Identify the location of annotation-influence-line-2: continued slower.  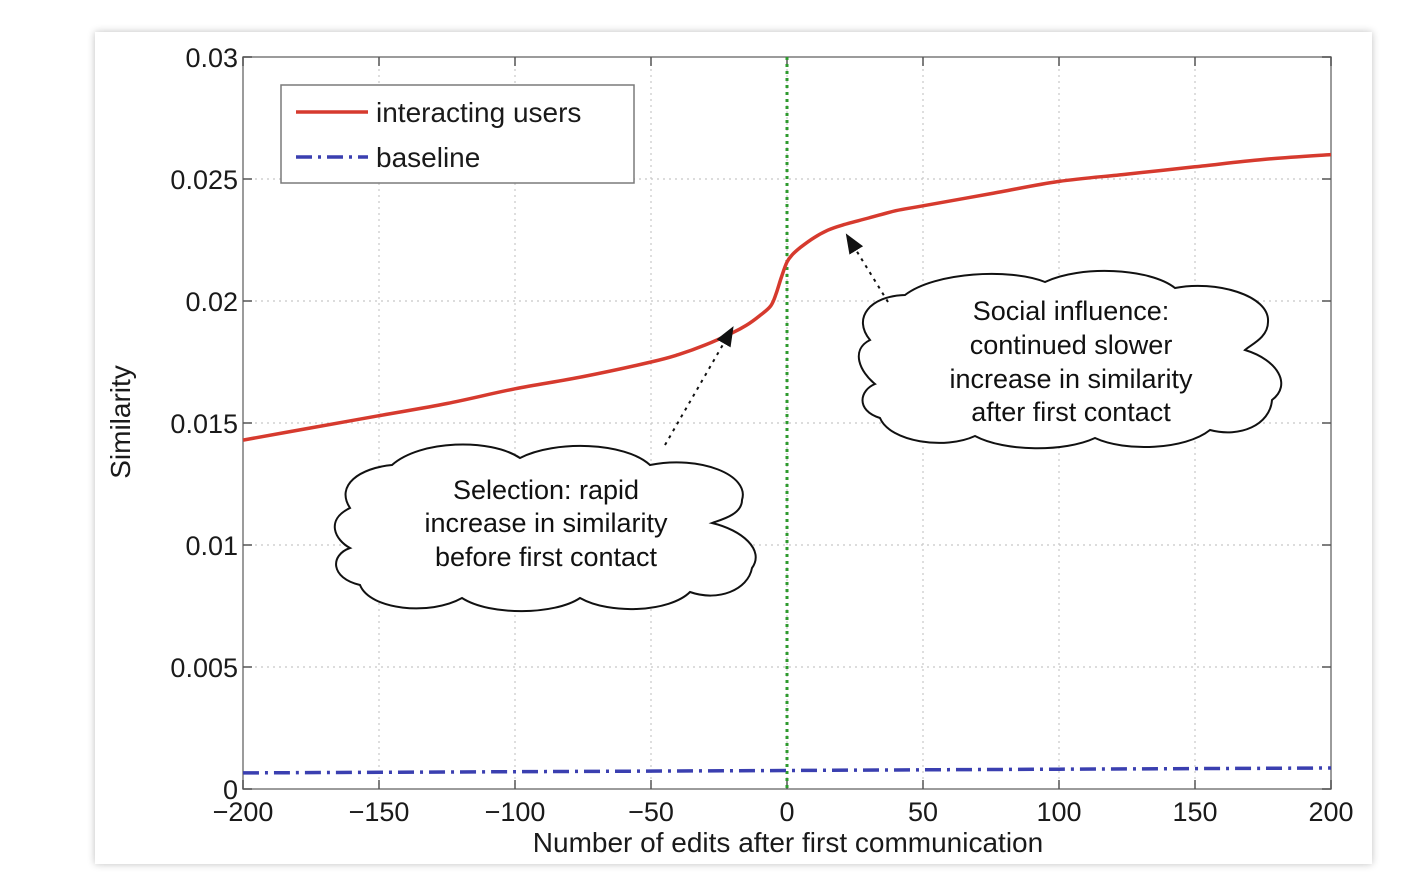
(1071, 345).